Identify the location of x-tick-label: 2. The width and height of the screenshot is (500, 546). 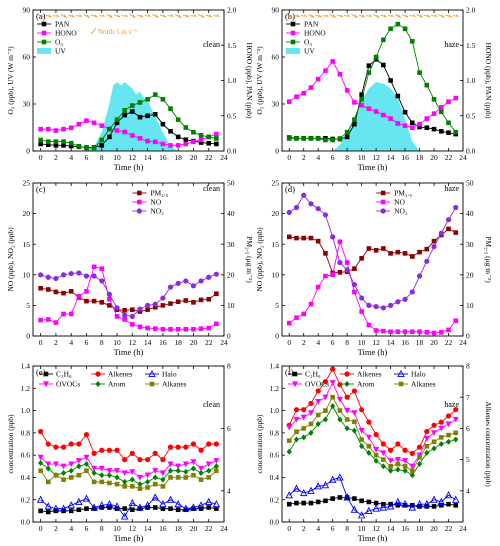
(304, 528).